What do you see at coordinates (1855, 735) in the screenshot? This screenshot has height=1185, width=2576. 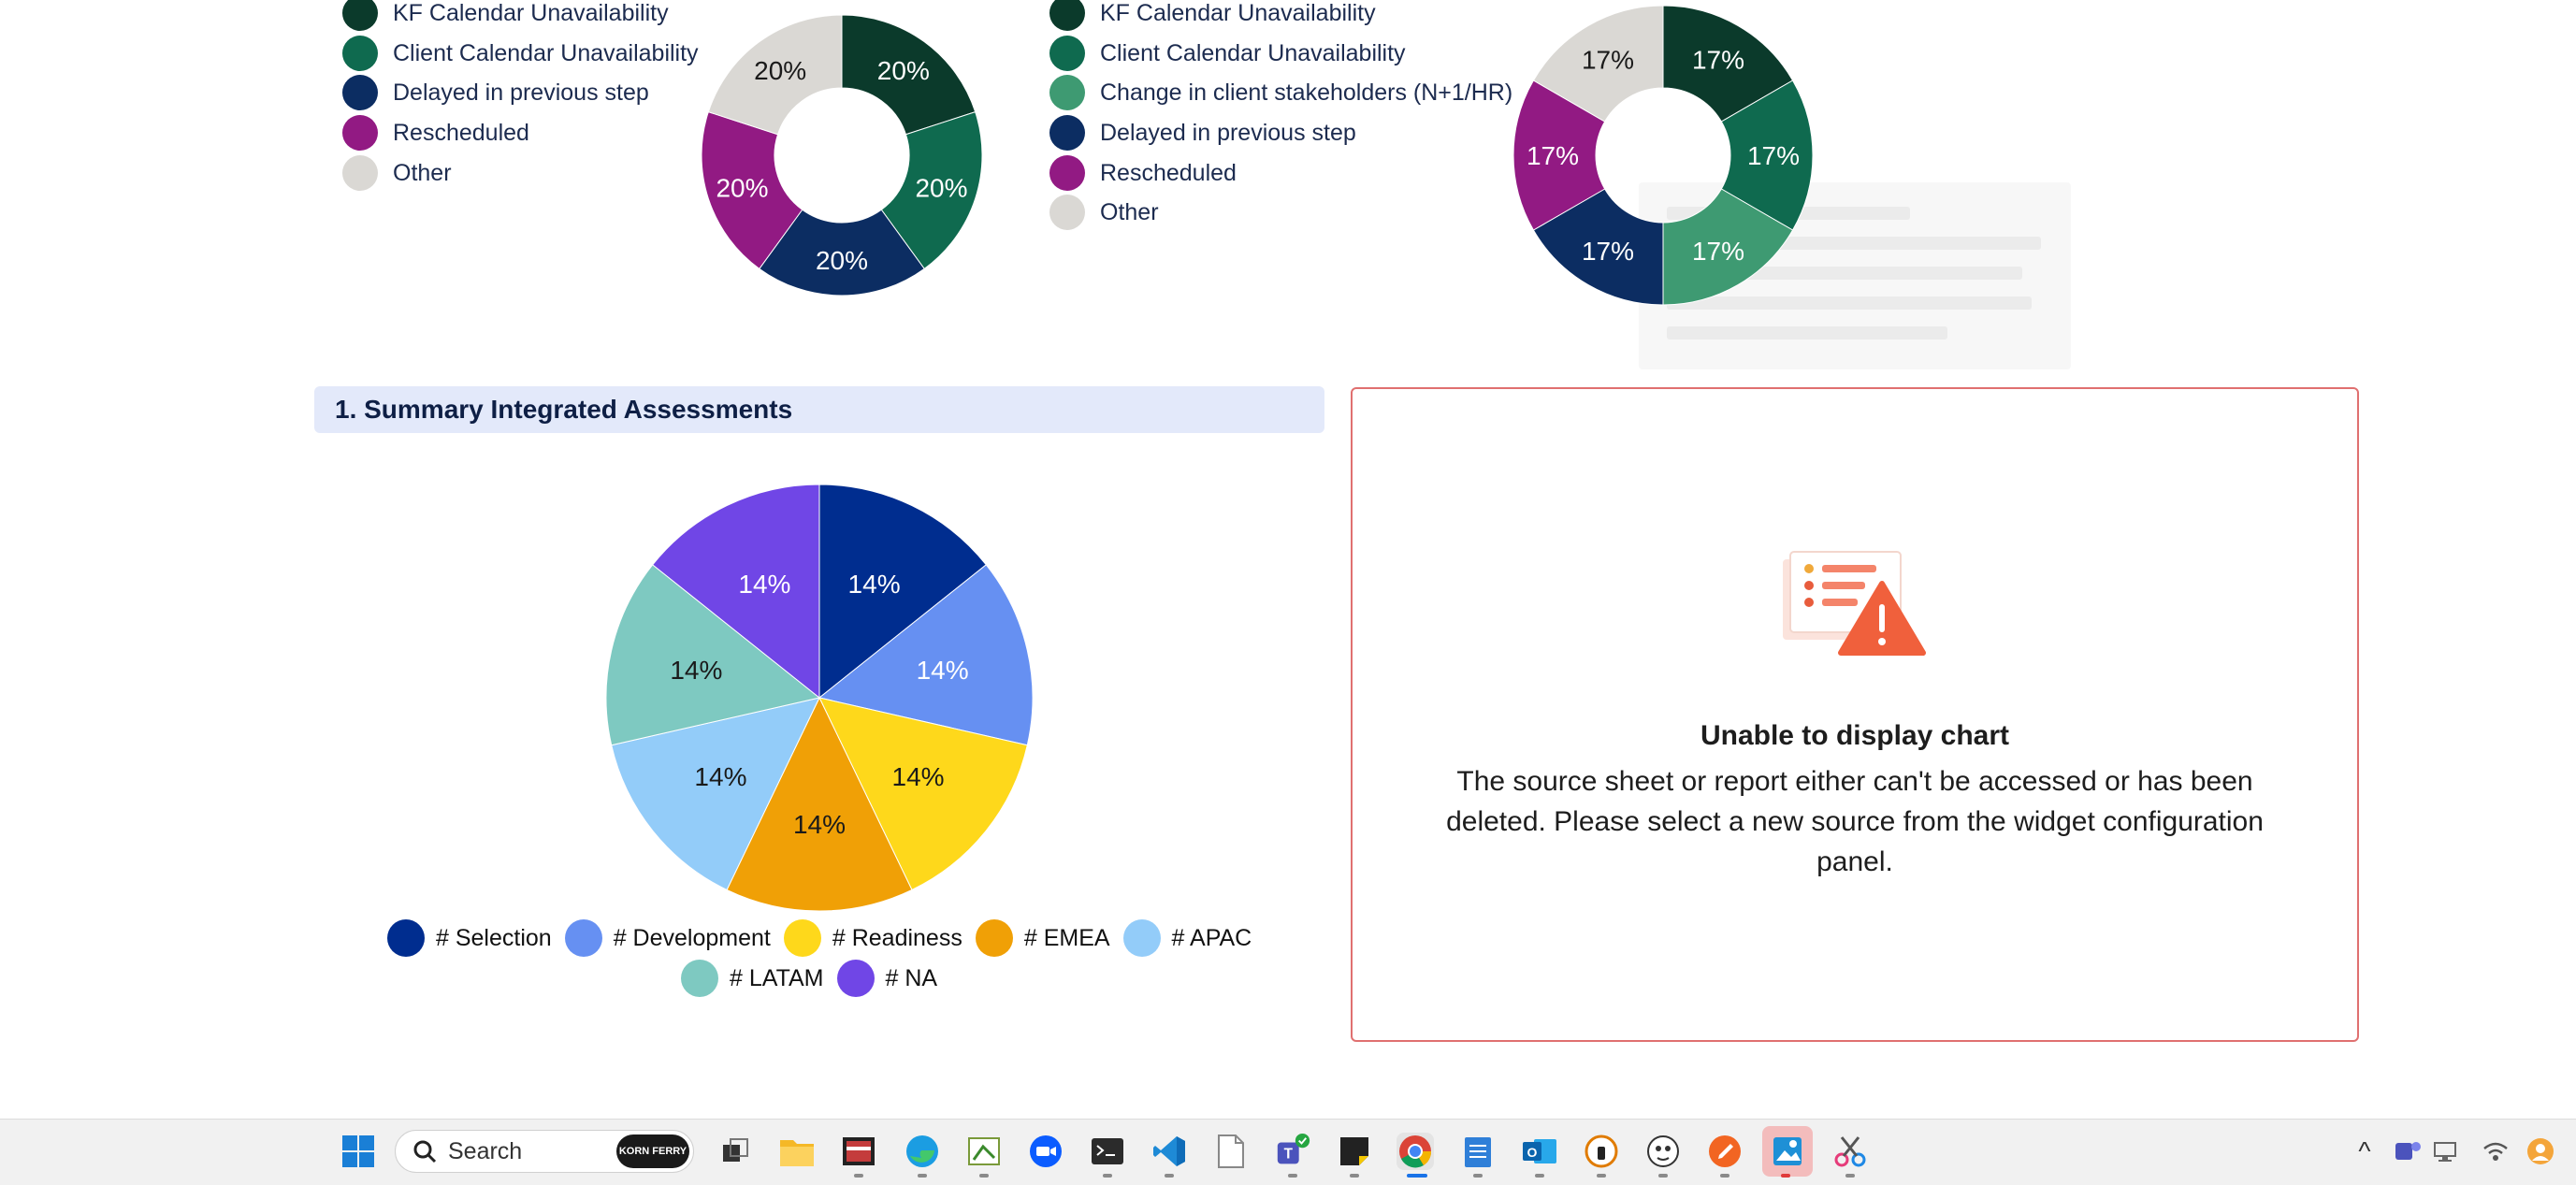 I see `error-title: Unable to display chart` at bounding box center [1855, 735].